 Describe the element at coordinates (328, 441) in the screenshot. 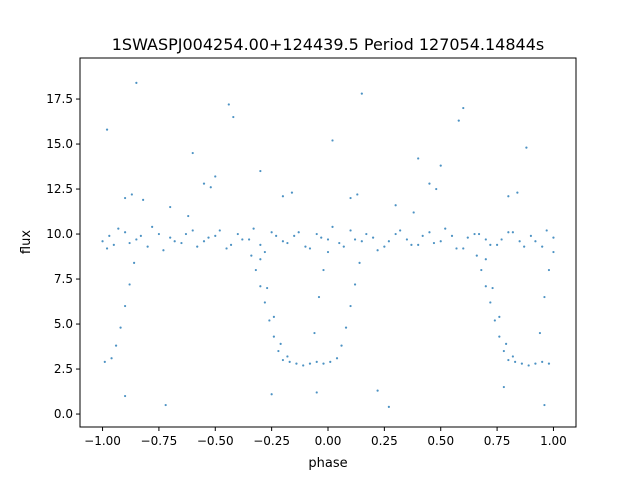

I see `x-tick-label: 0.00` at that location.